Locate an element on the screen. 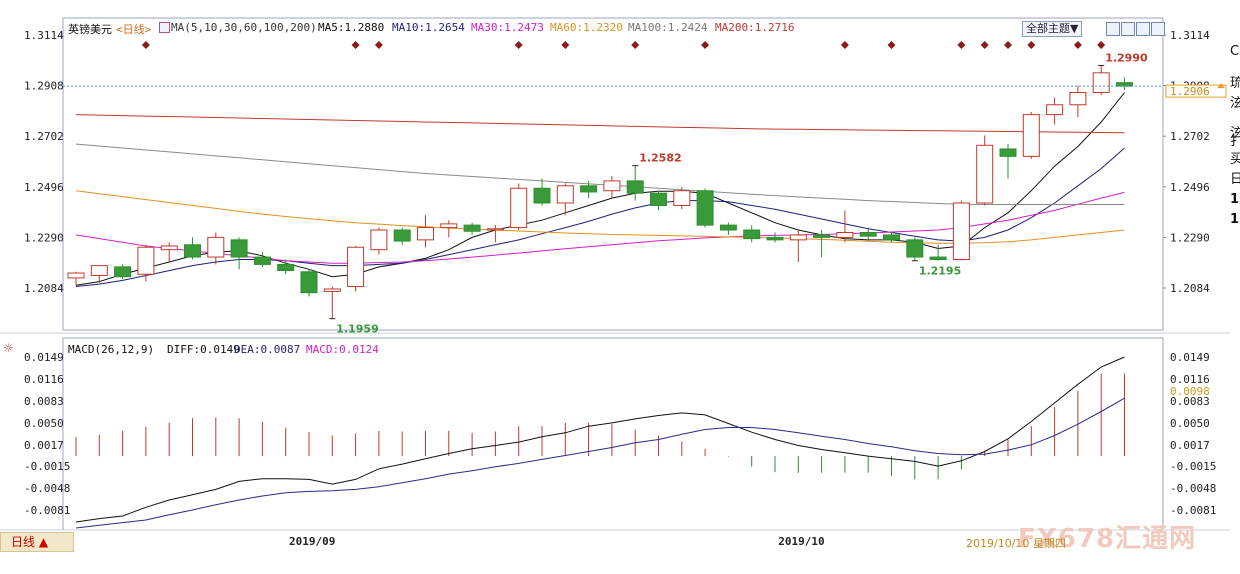 The image size is (1240, 574). price-y-tick-right: 1.2084 is located at coordinates (1190, 288).